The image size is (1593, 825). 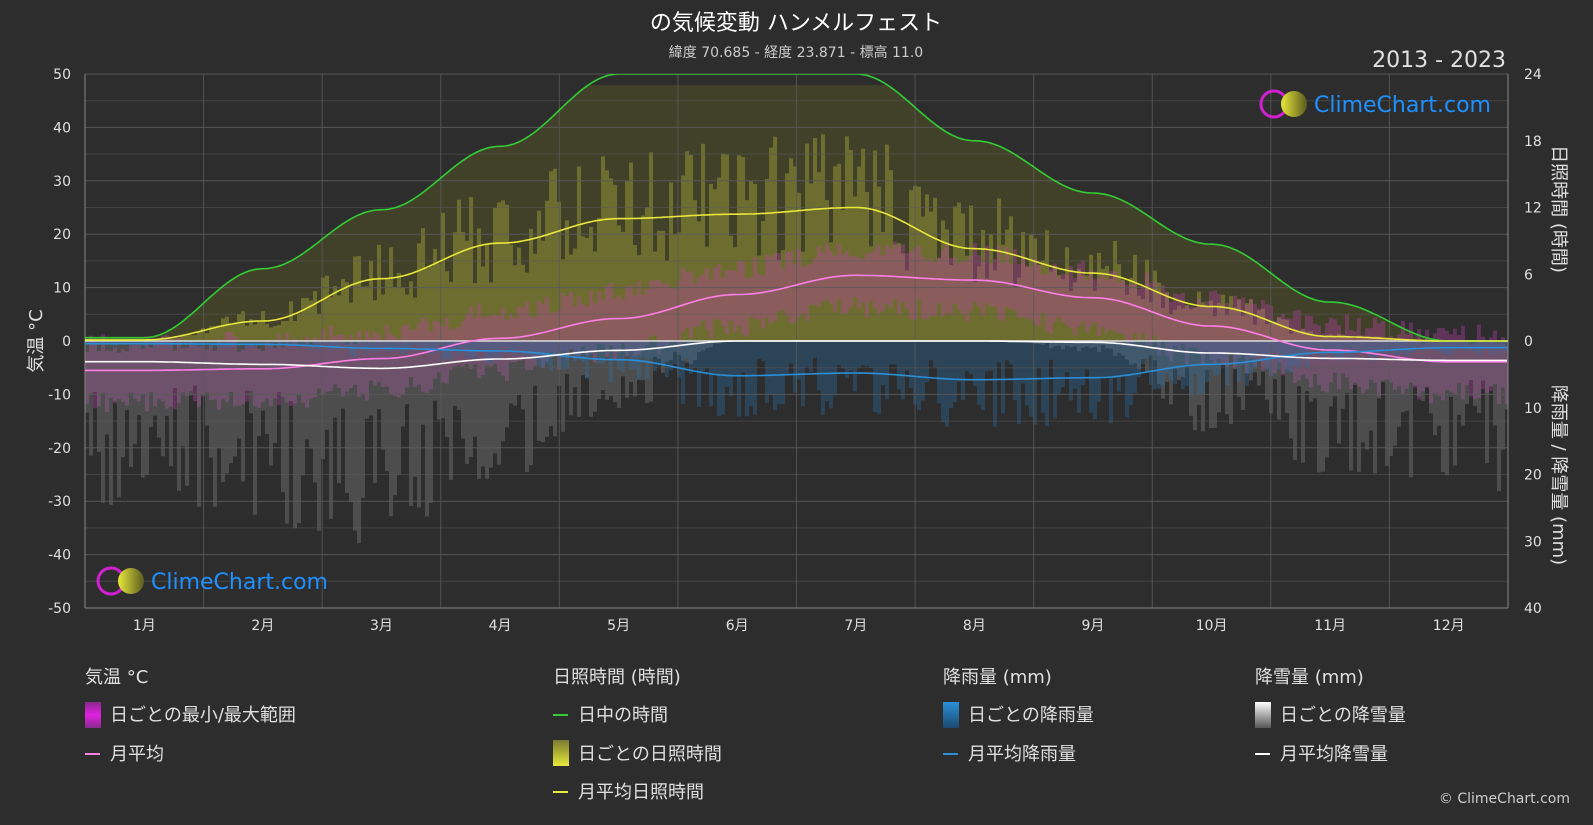 I want to click on legend-snow-head: 降雪量 (mm), so click(x=1309, y=677).